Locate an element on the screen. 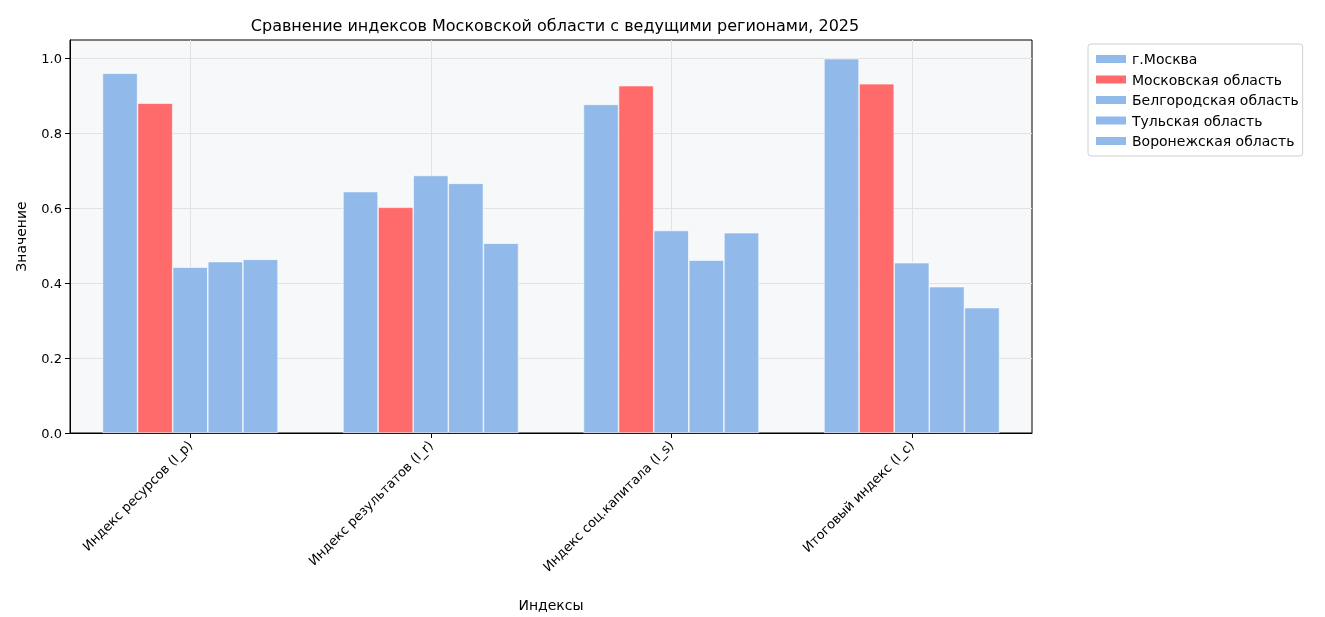 The image size is (1325, 617). y-tick-label: 0.6 is located at coordinates (51, 208).